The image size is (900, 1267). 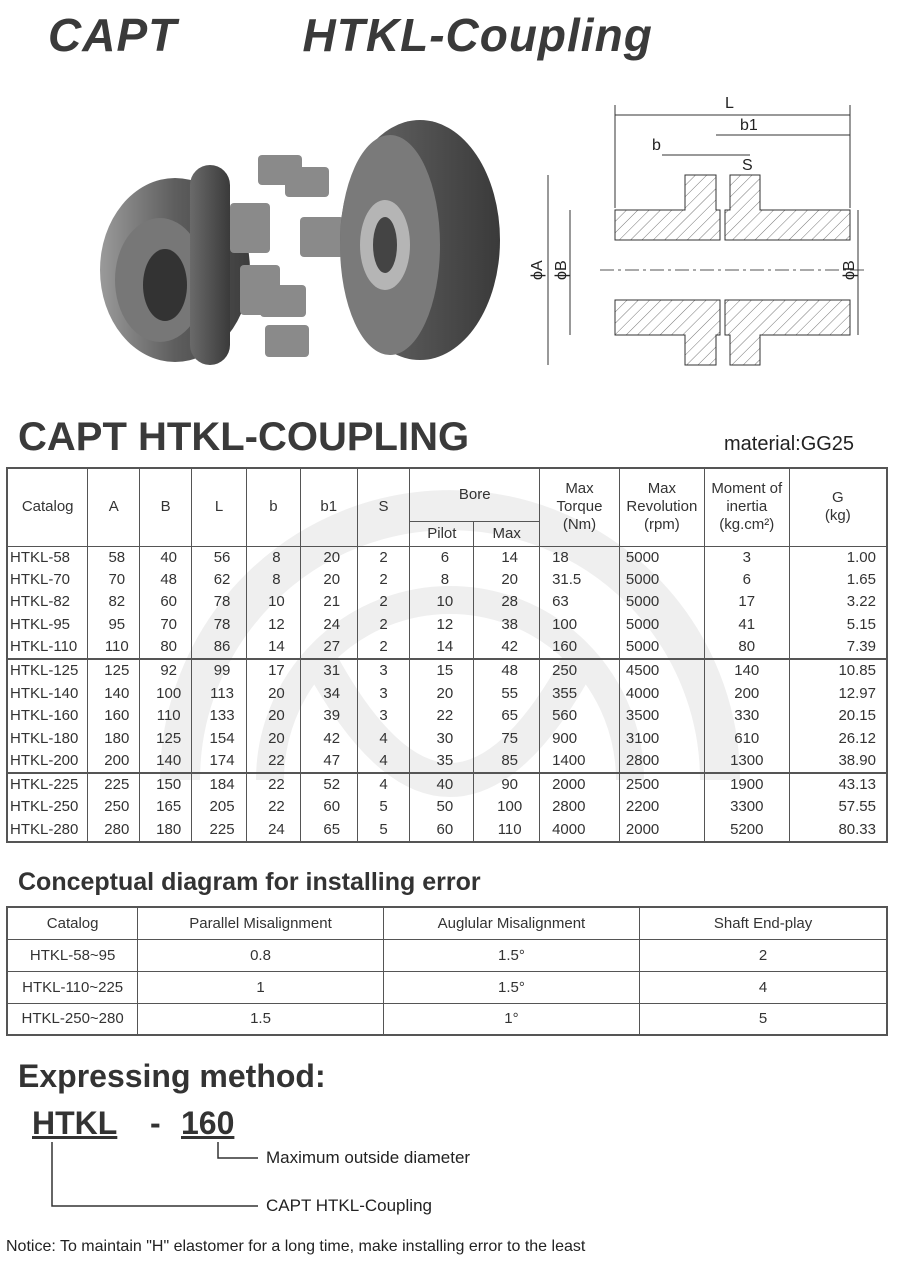 What do you see at coordinates (838, 784) in the screenshot?
I see `table-cell: 43.13` at bounding box center [838, 784].